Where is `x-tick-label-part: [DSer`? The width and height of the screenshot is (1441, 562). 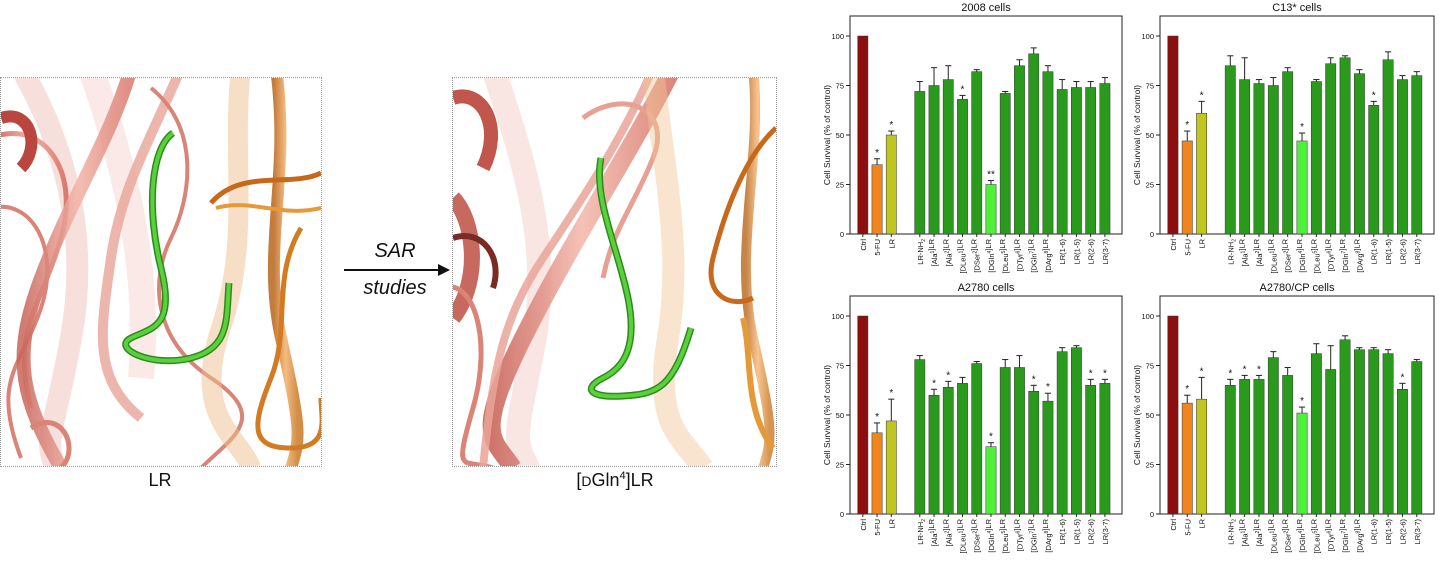 x-tick-label-part: [DSer is located at coordinates (977, 543).